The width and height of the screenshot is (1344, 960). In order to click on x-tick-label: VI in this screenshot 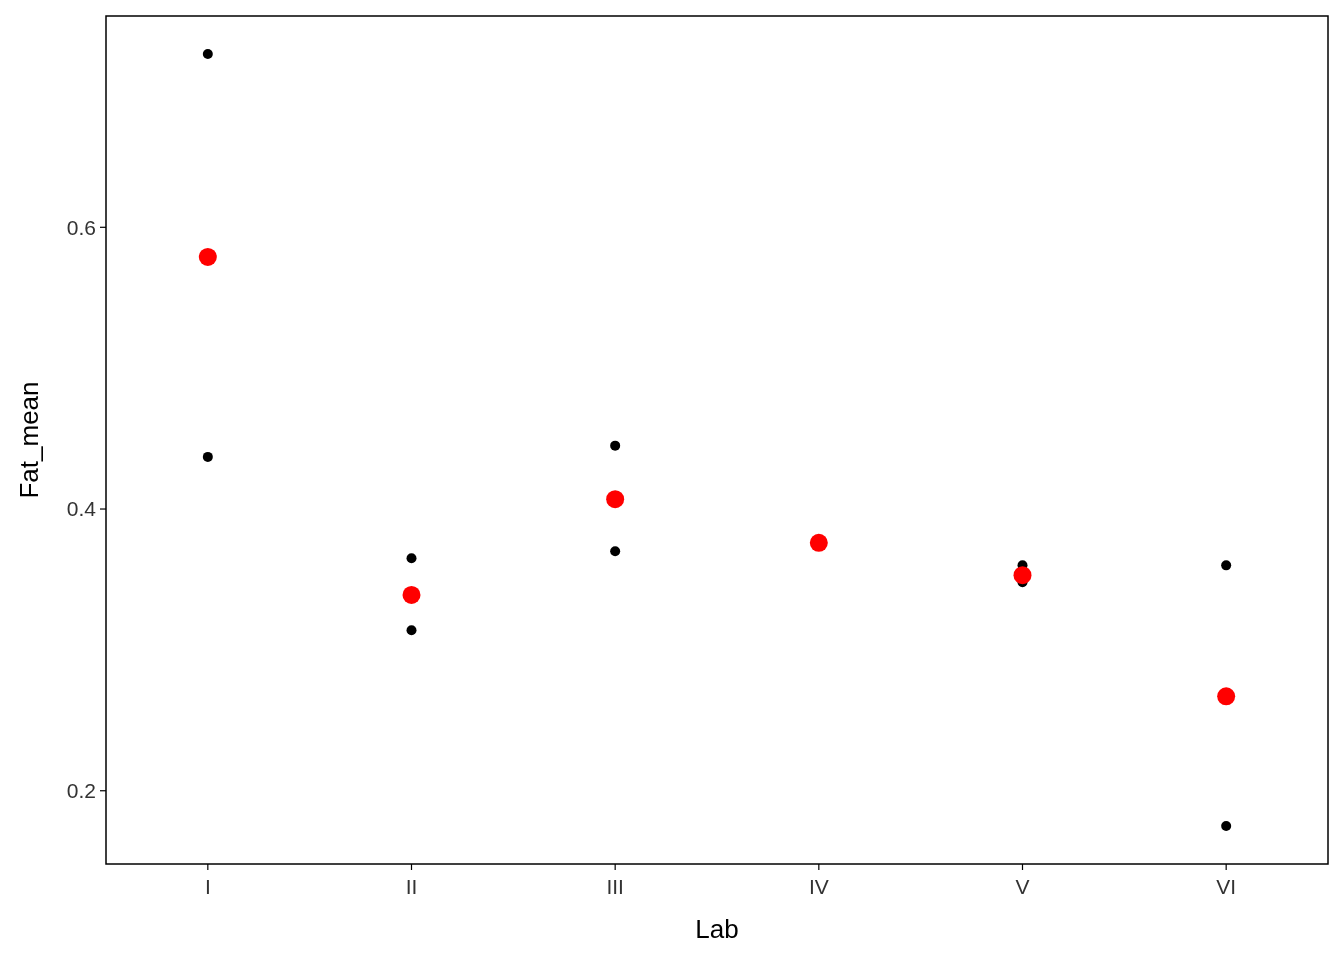, I will do `click(1226, 886)`.